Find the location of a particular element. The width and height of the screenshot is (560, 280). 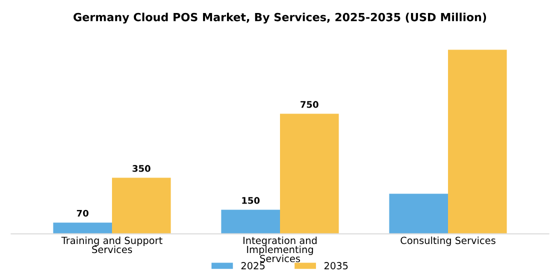

x-tick-label: Training and Support Services is located at coordinates (111, 245).